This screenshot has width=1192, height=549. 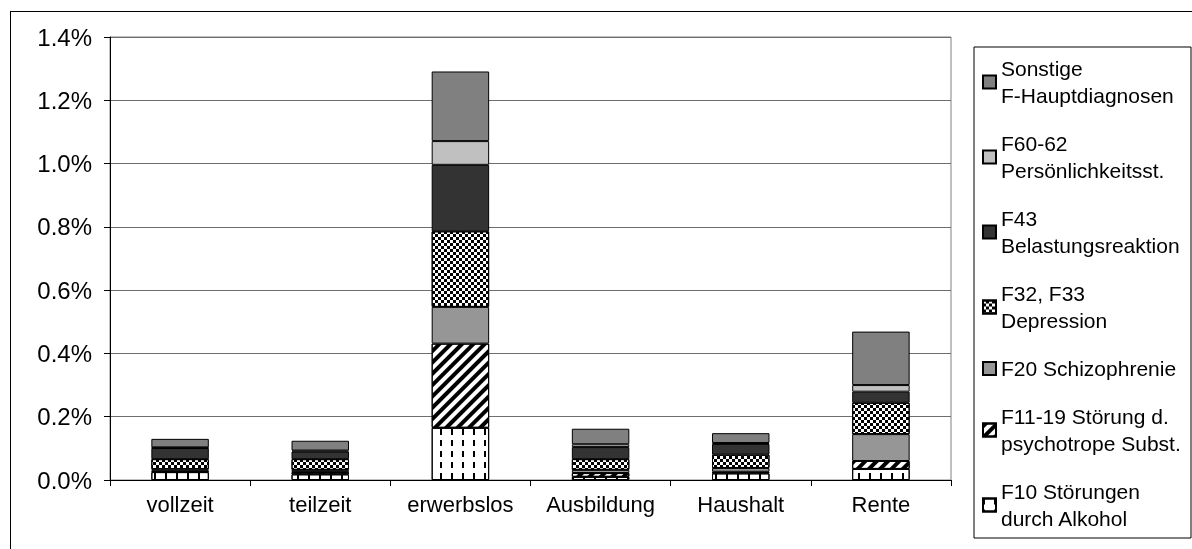 What do you see at coordinates (1090, 232) in the screenshot?
I see `legend-label: F43 Belastungsreaktion` at bounding box center [1090, 232].